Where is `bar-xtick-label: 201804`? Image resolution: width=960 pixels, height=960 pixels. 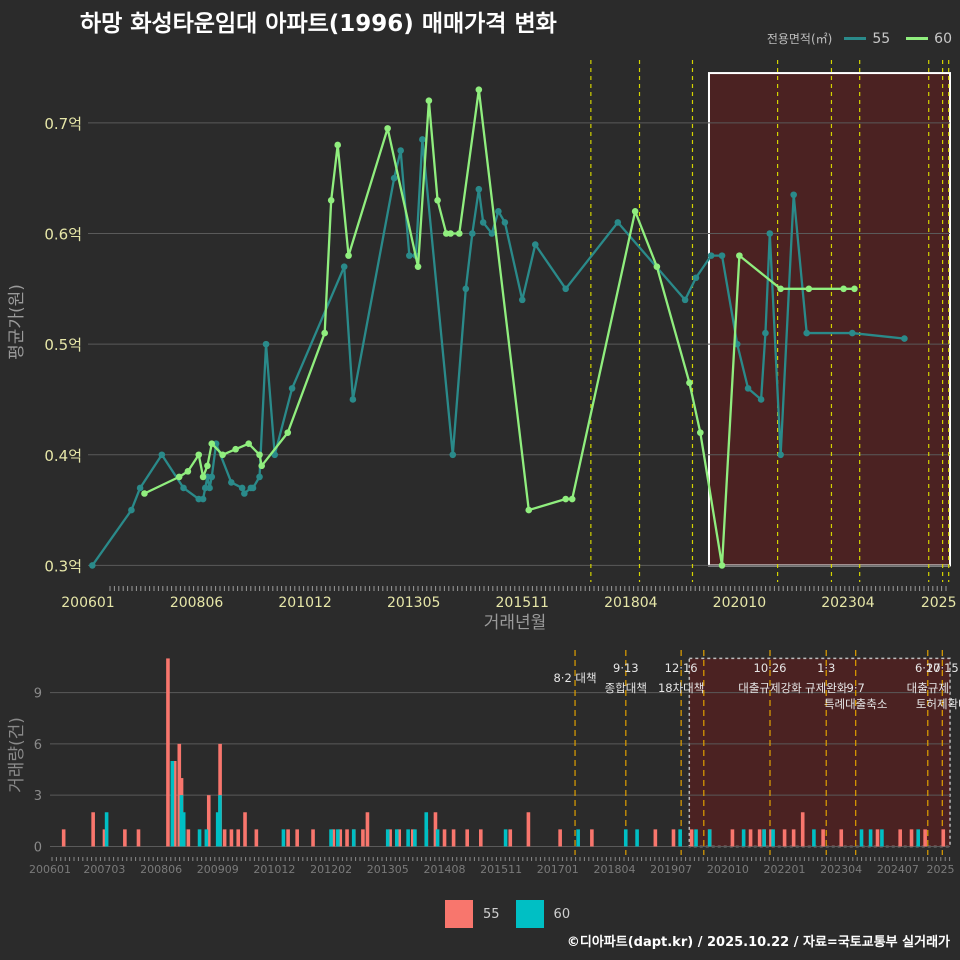
bar-xtick-label: 201804 is located at coordinates (614, 869).